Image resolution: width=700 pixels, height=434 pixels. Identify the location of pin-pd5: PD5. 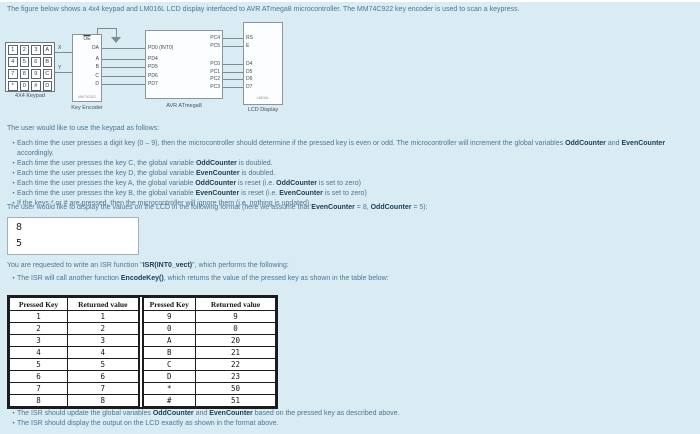
(153, 67).